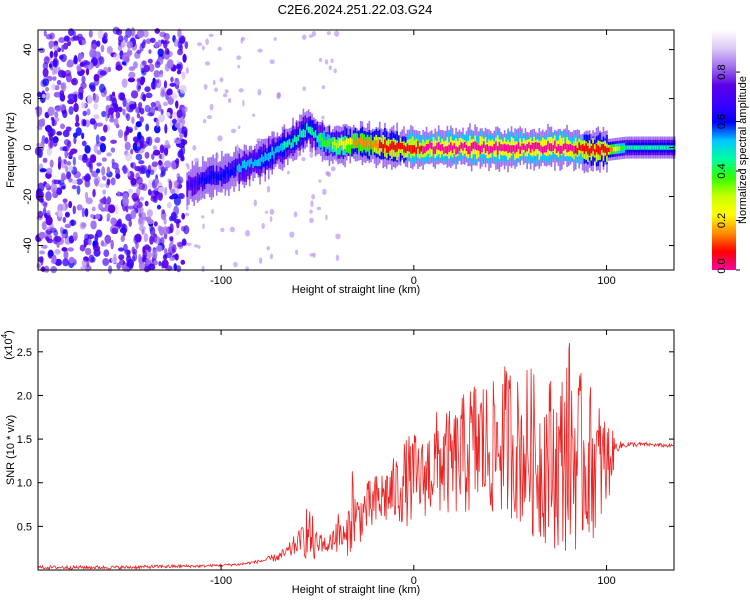  Describe the element at coordinates (221, 281) in the screenshot. I see `spectrogram-x-tick-label: -100` at that location.